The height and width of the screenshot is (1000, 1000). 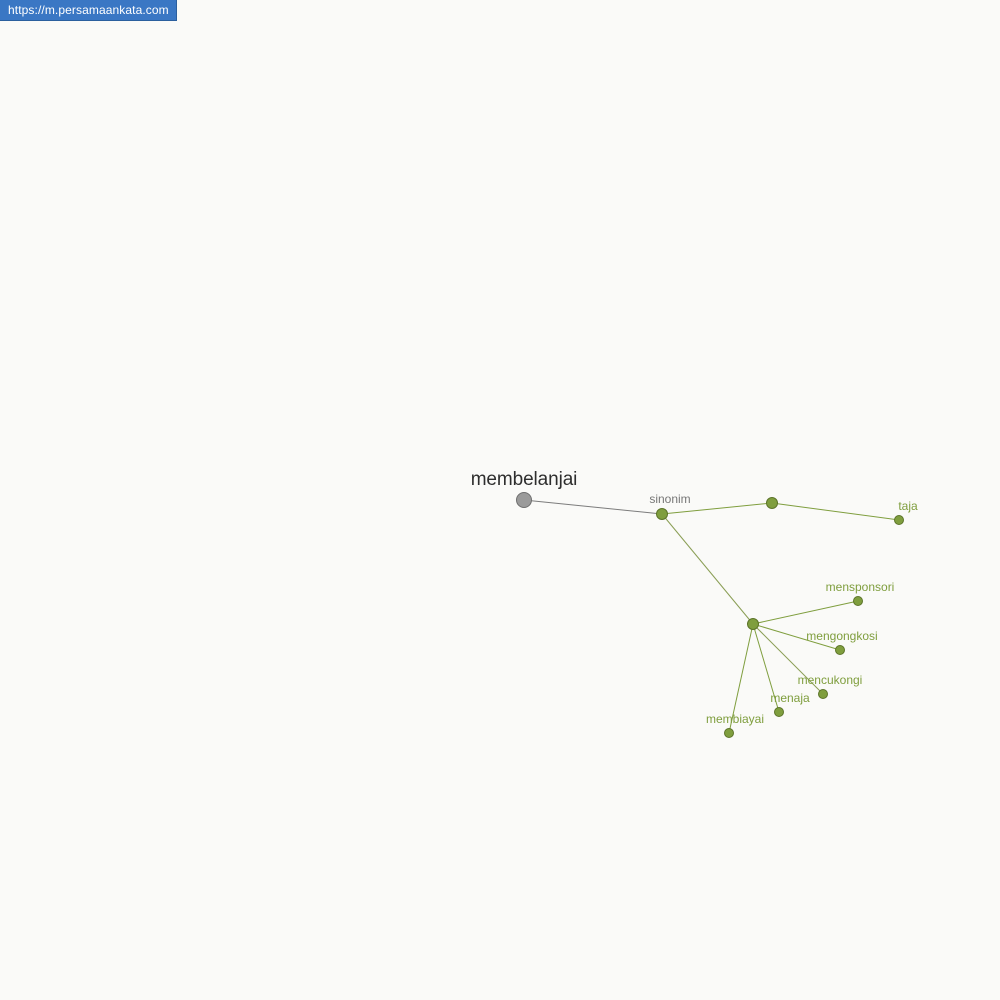 I want to click on graph-node-mencukongi, so click(x=823, y=694).